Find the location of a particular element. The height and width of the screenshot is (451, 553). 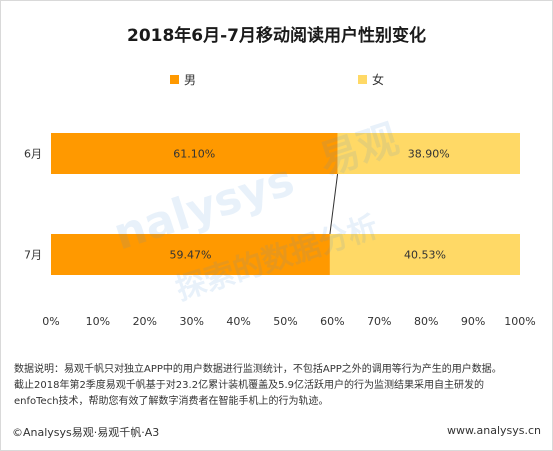

data-note-line-3: enfoTech技术，帮助您有效了解数字消费者在智能手机上的行为轨迹。 is located at coordinates (171, 401).